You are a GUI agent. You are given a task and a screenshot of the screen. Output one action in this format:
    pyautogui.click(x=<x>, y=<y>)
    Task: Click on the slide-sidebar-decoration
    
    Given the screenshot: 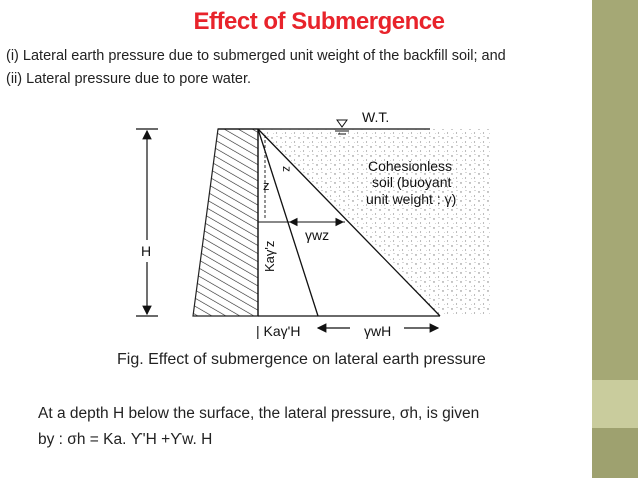 What is the action you would take?
    pyautogui.click(x=615, y=239)
    